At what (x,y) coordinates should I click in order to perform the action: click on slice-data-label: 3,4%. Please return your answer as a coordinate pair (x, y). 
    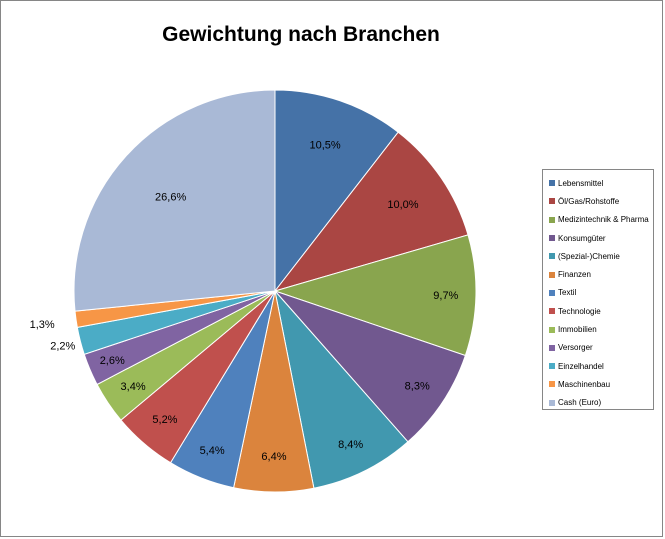
    Looking at the image, I should click on (133, 387).